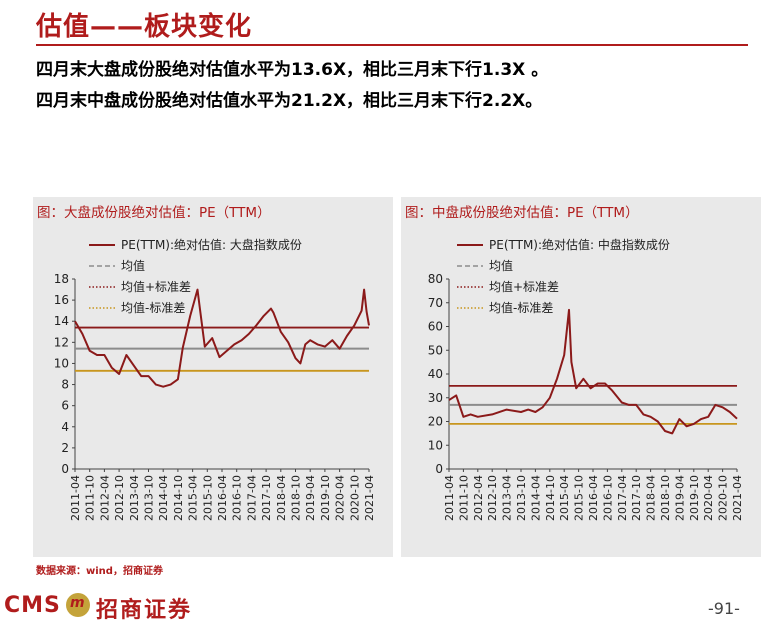 The width and height of the screenshot is (762, 625). I want to click on y-tick-label: 20, so click(435, 422).